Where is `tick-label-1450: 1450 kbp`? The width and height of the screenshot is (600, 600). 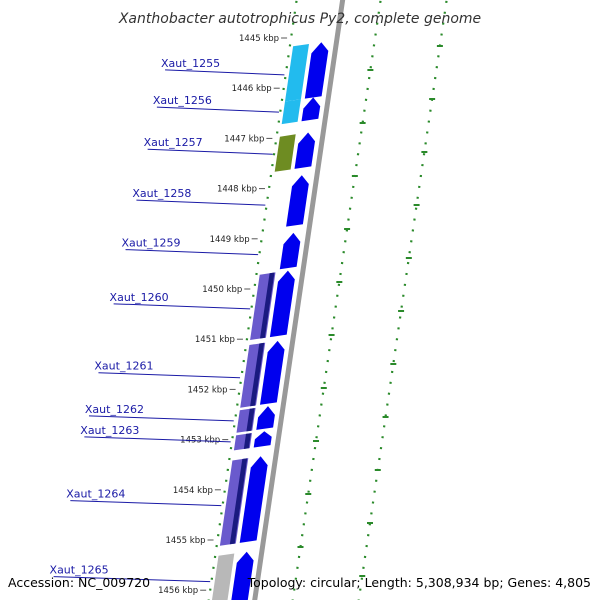 tick-label-1450: 1450 kbp is located at coordinates (222, 290).